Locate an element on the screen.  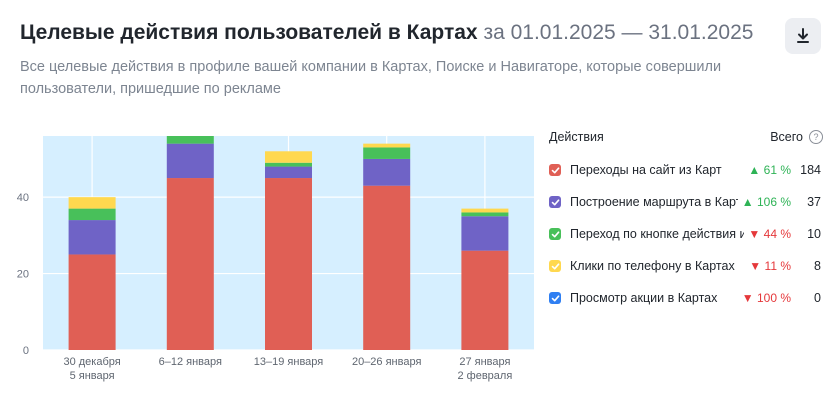
legend-item-change: ▲ 106 % is located at coordinates (764, 202).